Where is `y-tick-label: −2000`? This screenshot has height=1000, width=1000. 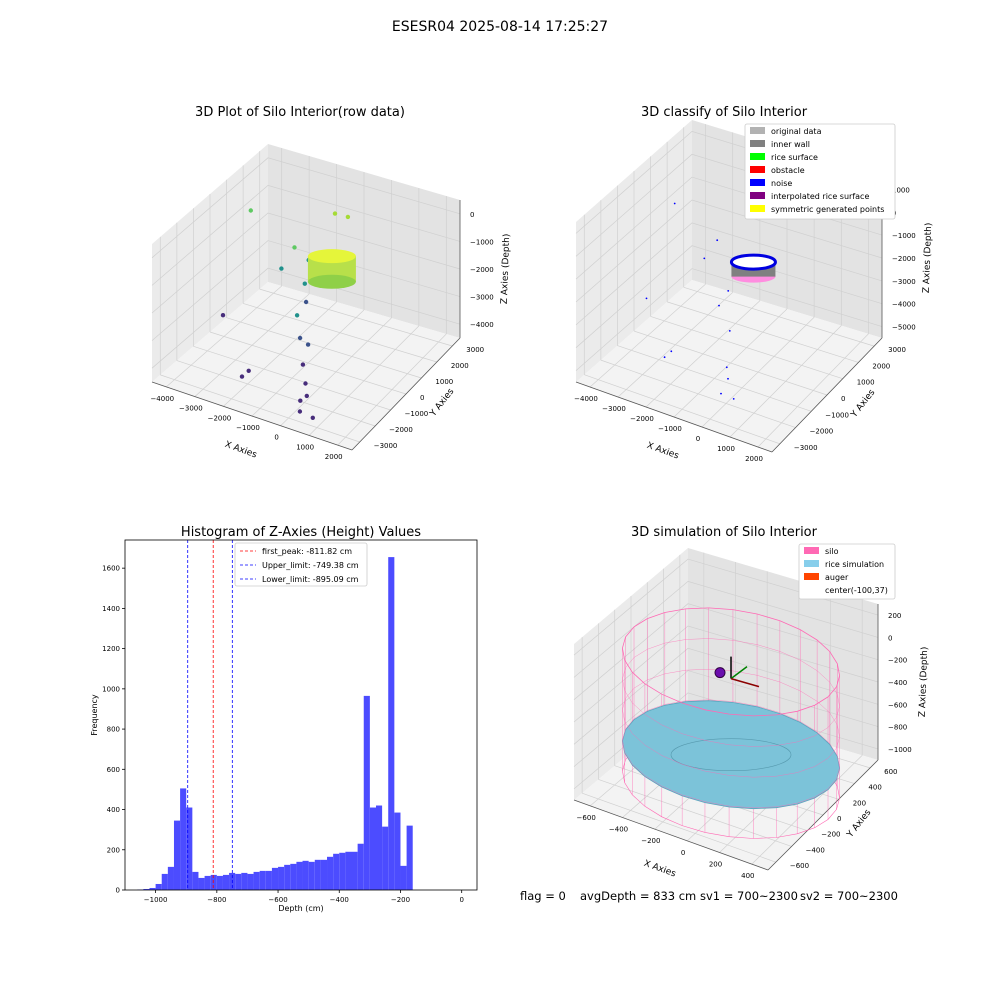
y-tick-label: −2000 is located at coordinates (822, 432).